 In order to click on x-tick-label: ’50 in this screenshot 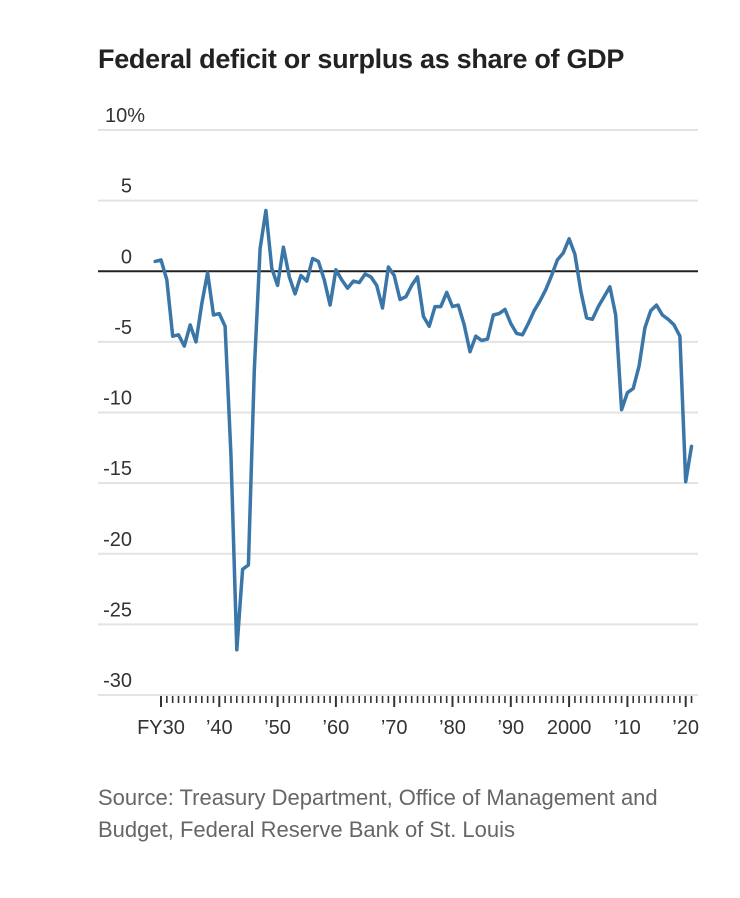, I will do `click(277, 728)`.